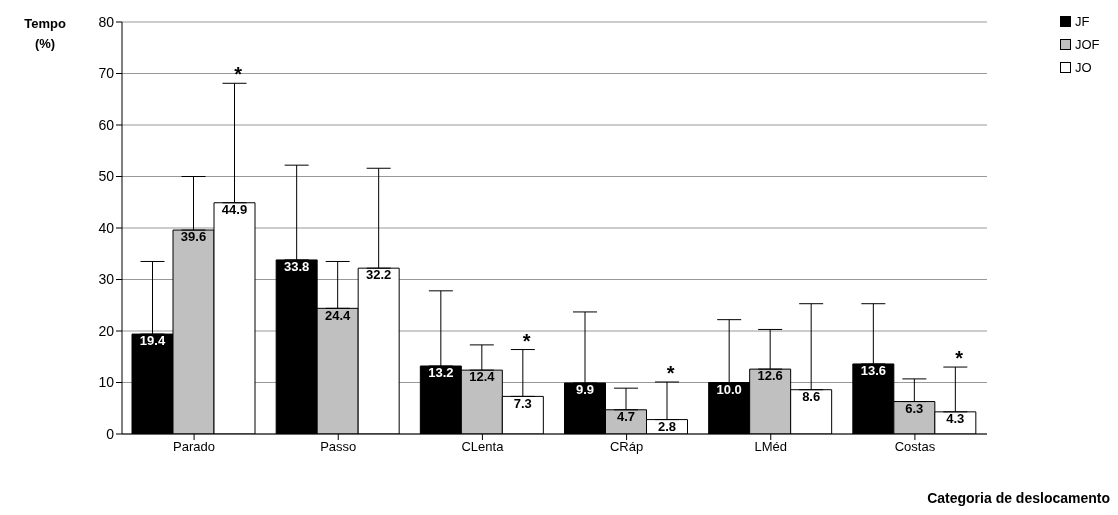 This screenshot has width=1118, height=515. What do you see at coordinates (152, 341) in the screenshot?
I see `data-label: 19.4` at bounding box center [152, 341].